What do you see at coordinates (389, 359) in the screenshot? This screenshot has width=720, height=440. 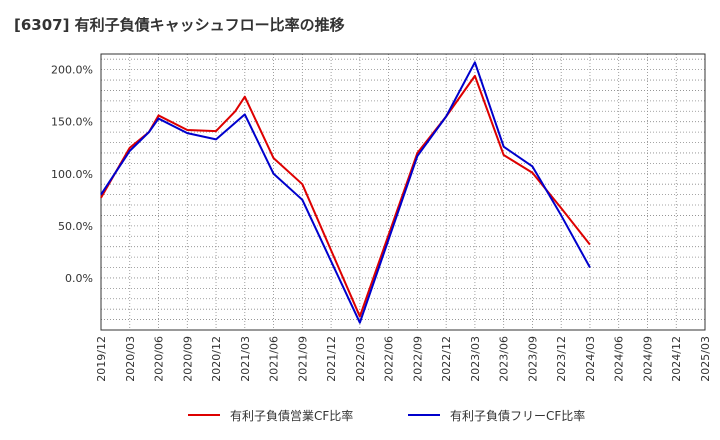 I see `x-tick-label: 2022/06` at bounding box center [389, 359].